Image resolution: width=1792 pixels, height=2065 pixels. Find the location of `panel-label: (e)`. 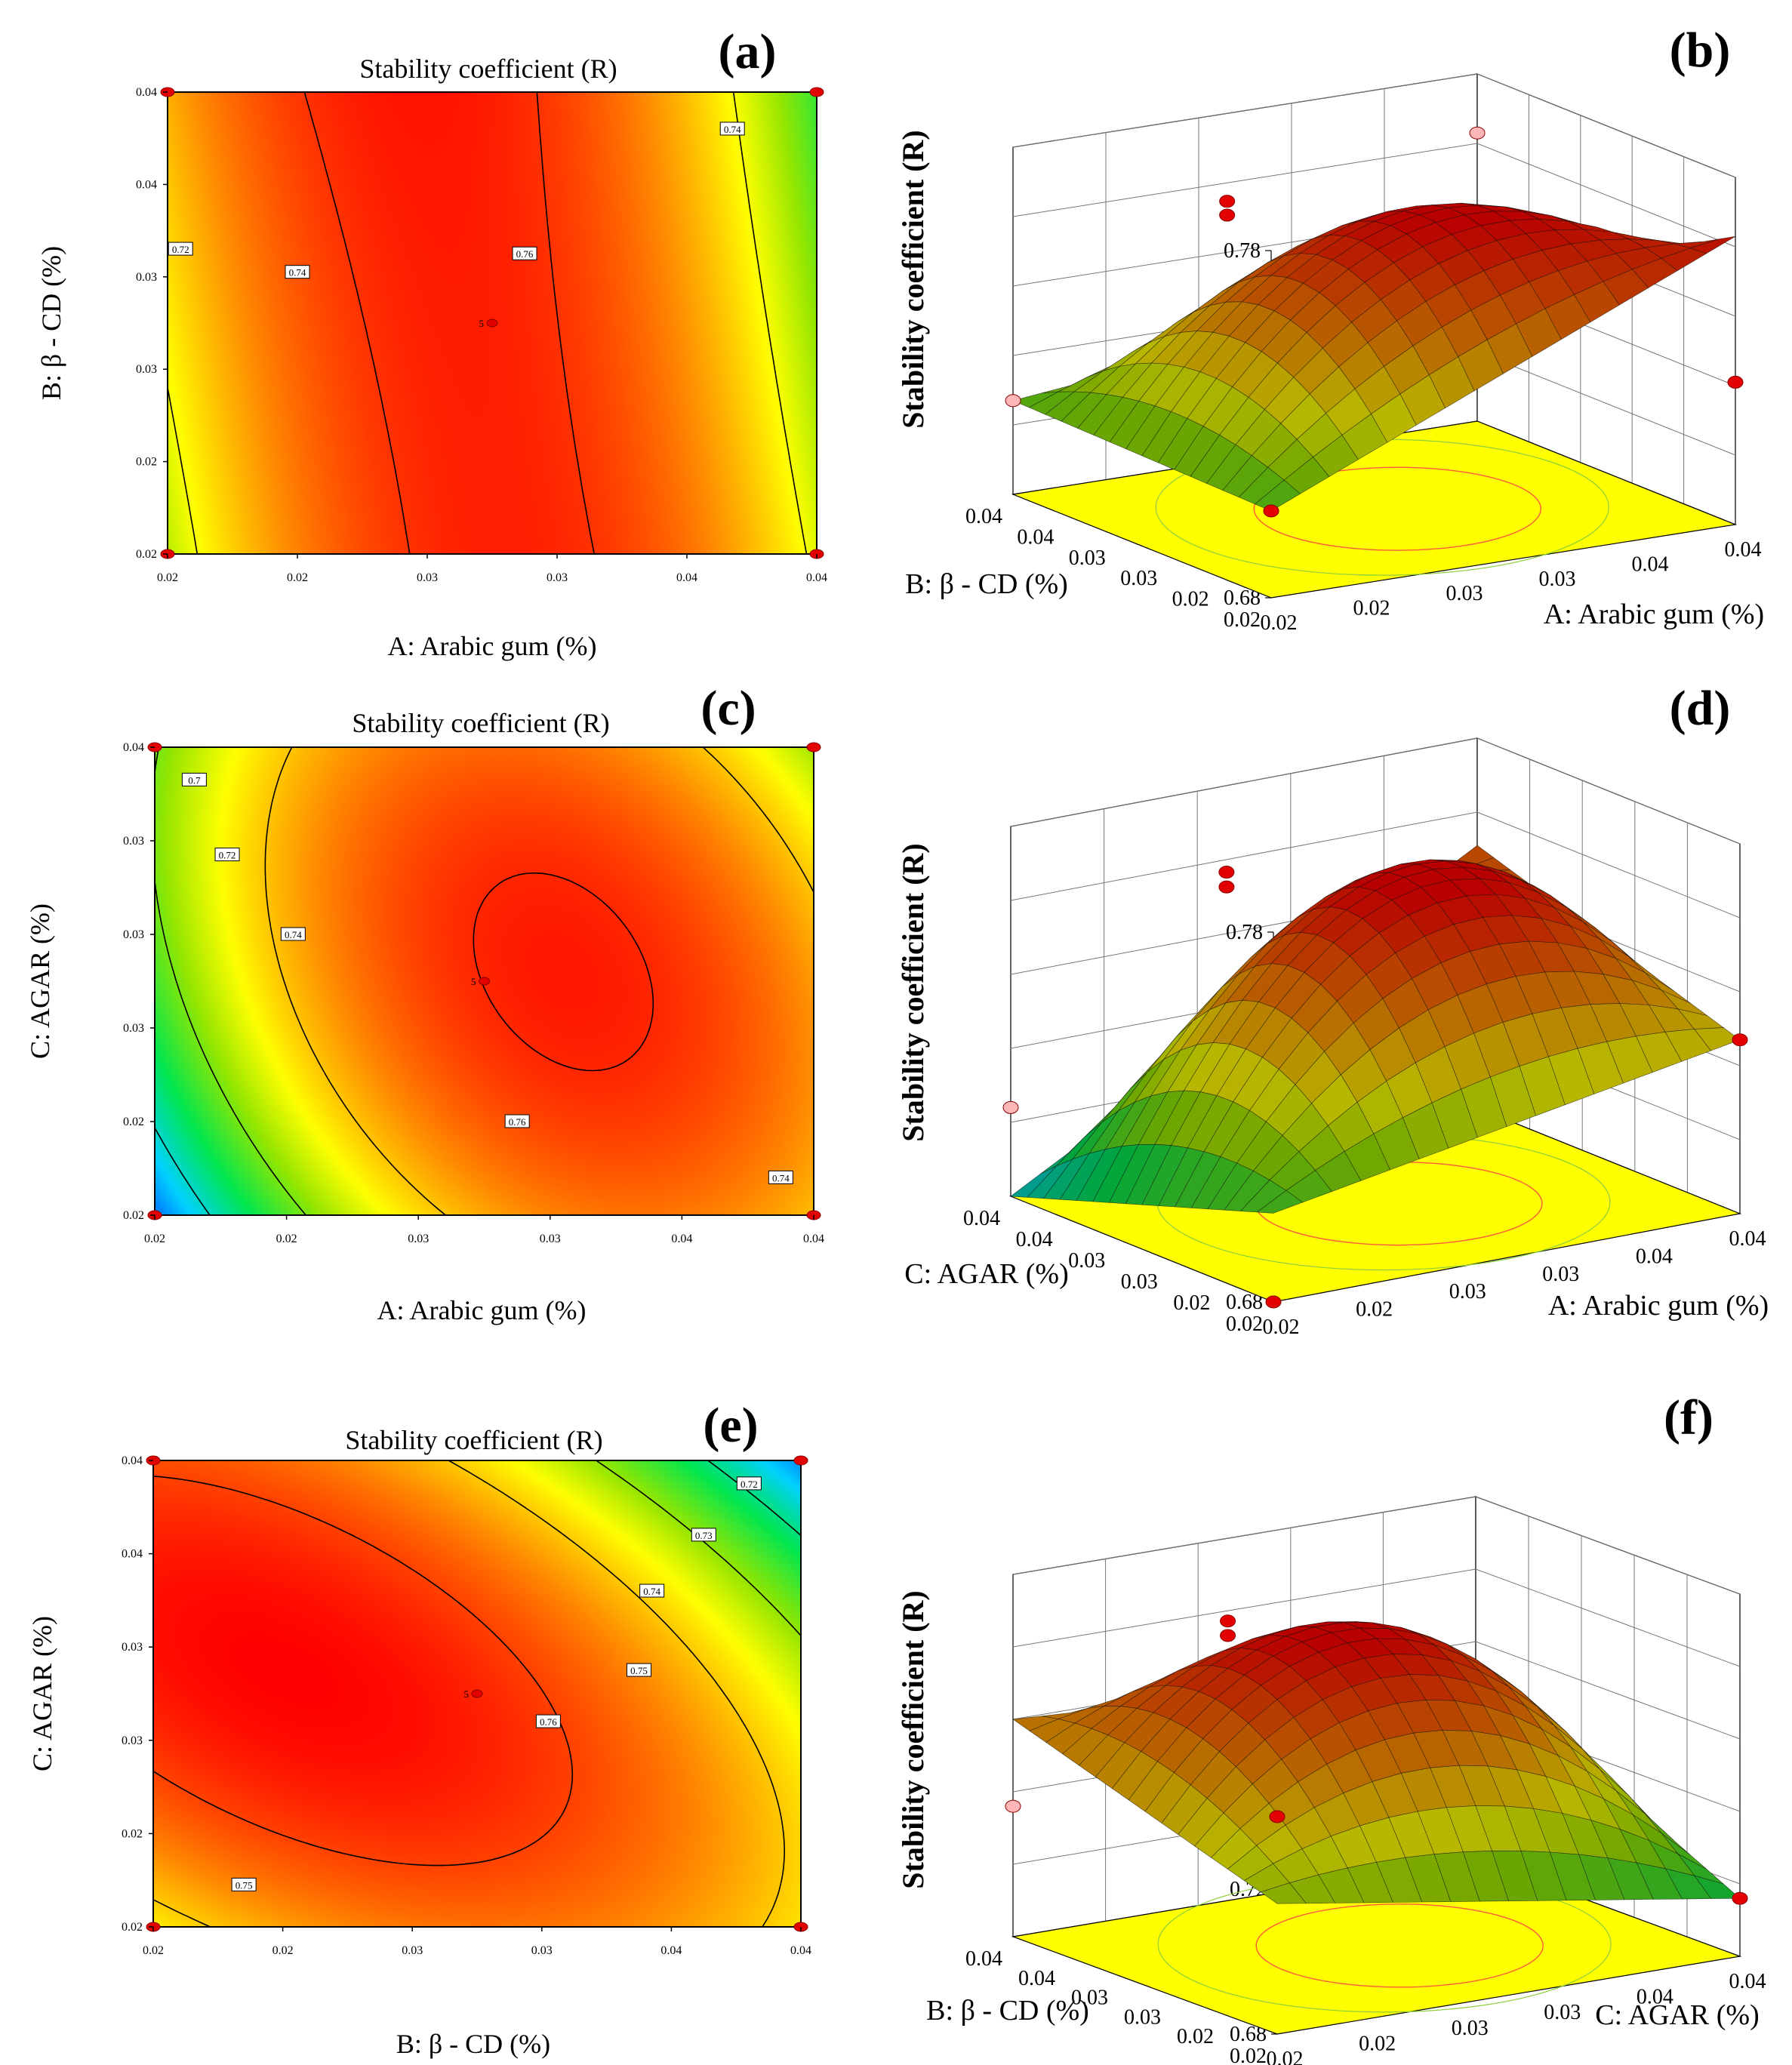

panel-label: (e) is located at coordinates (731, 1426).